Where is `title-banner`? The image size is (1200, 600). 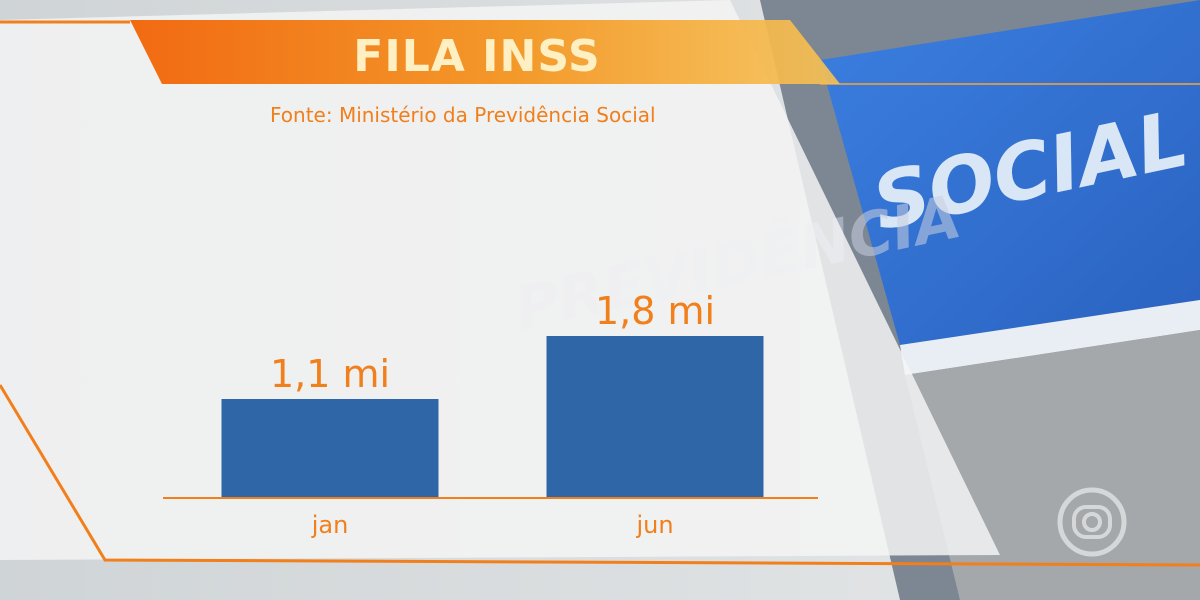
title-banner is located at coordinates (485, 52).